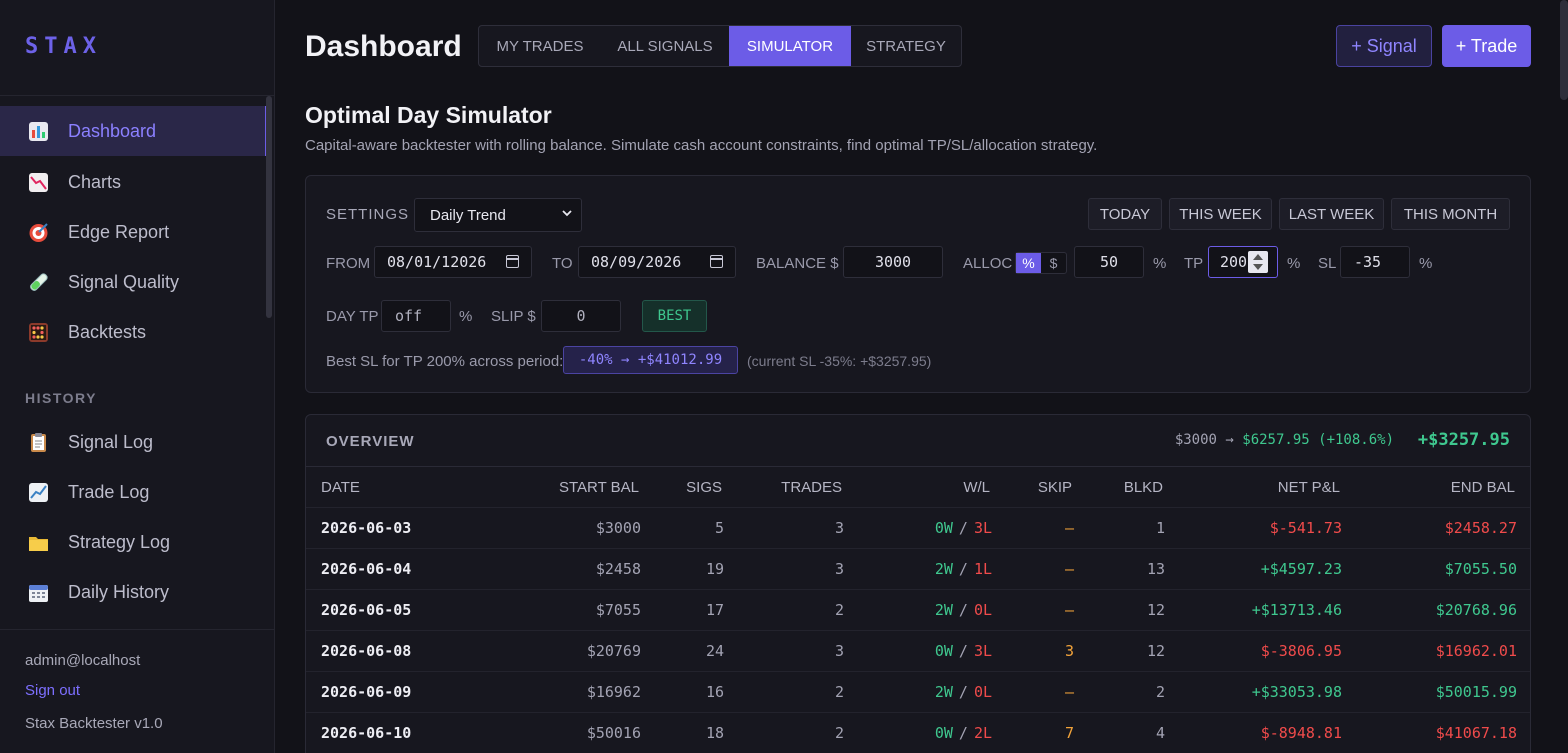 This screenshot has height=753, width=1568. What do you see at coordinates (38, 492) in the screenshot?
I see `chart-up-icon` at bounding box center [38, 492].